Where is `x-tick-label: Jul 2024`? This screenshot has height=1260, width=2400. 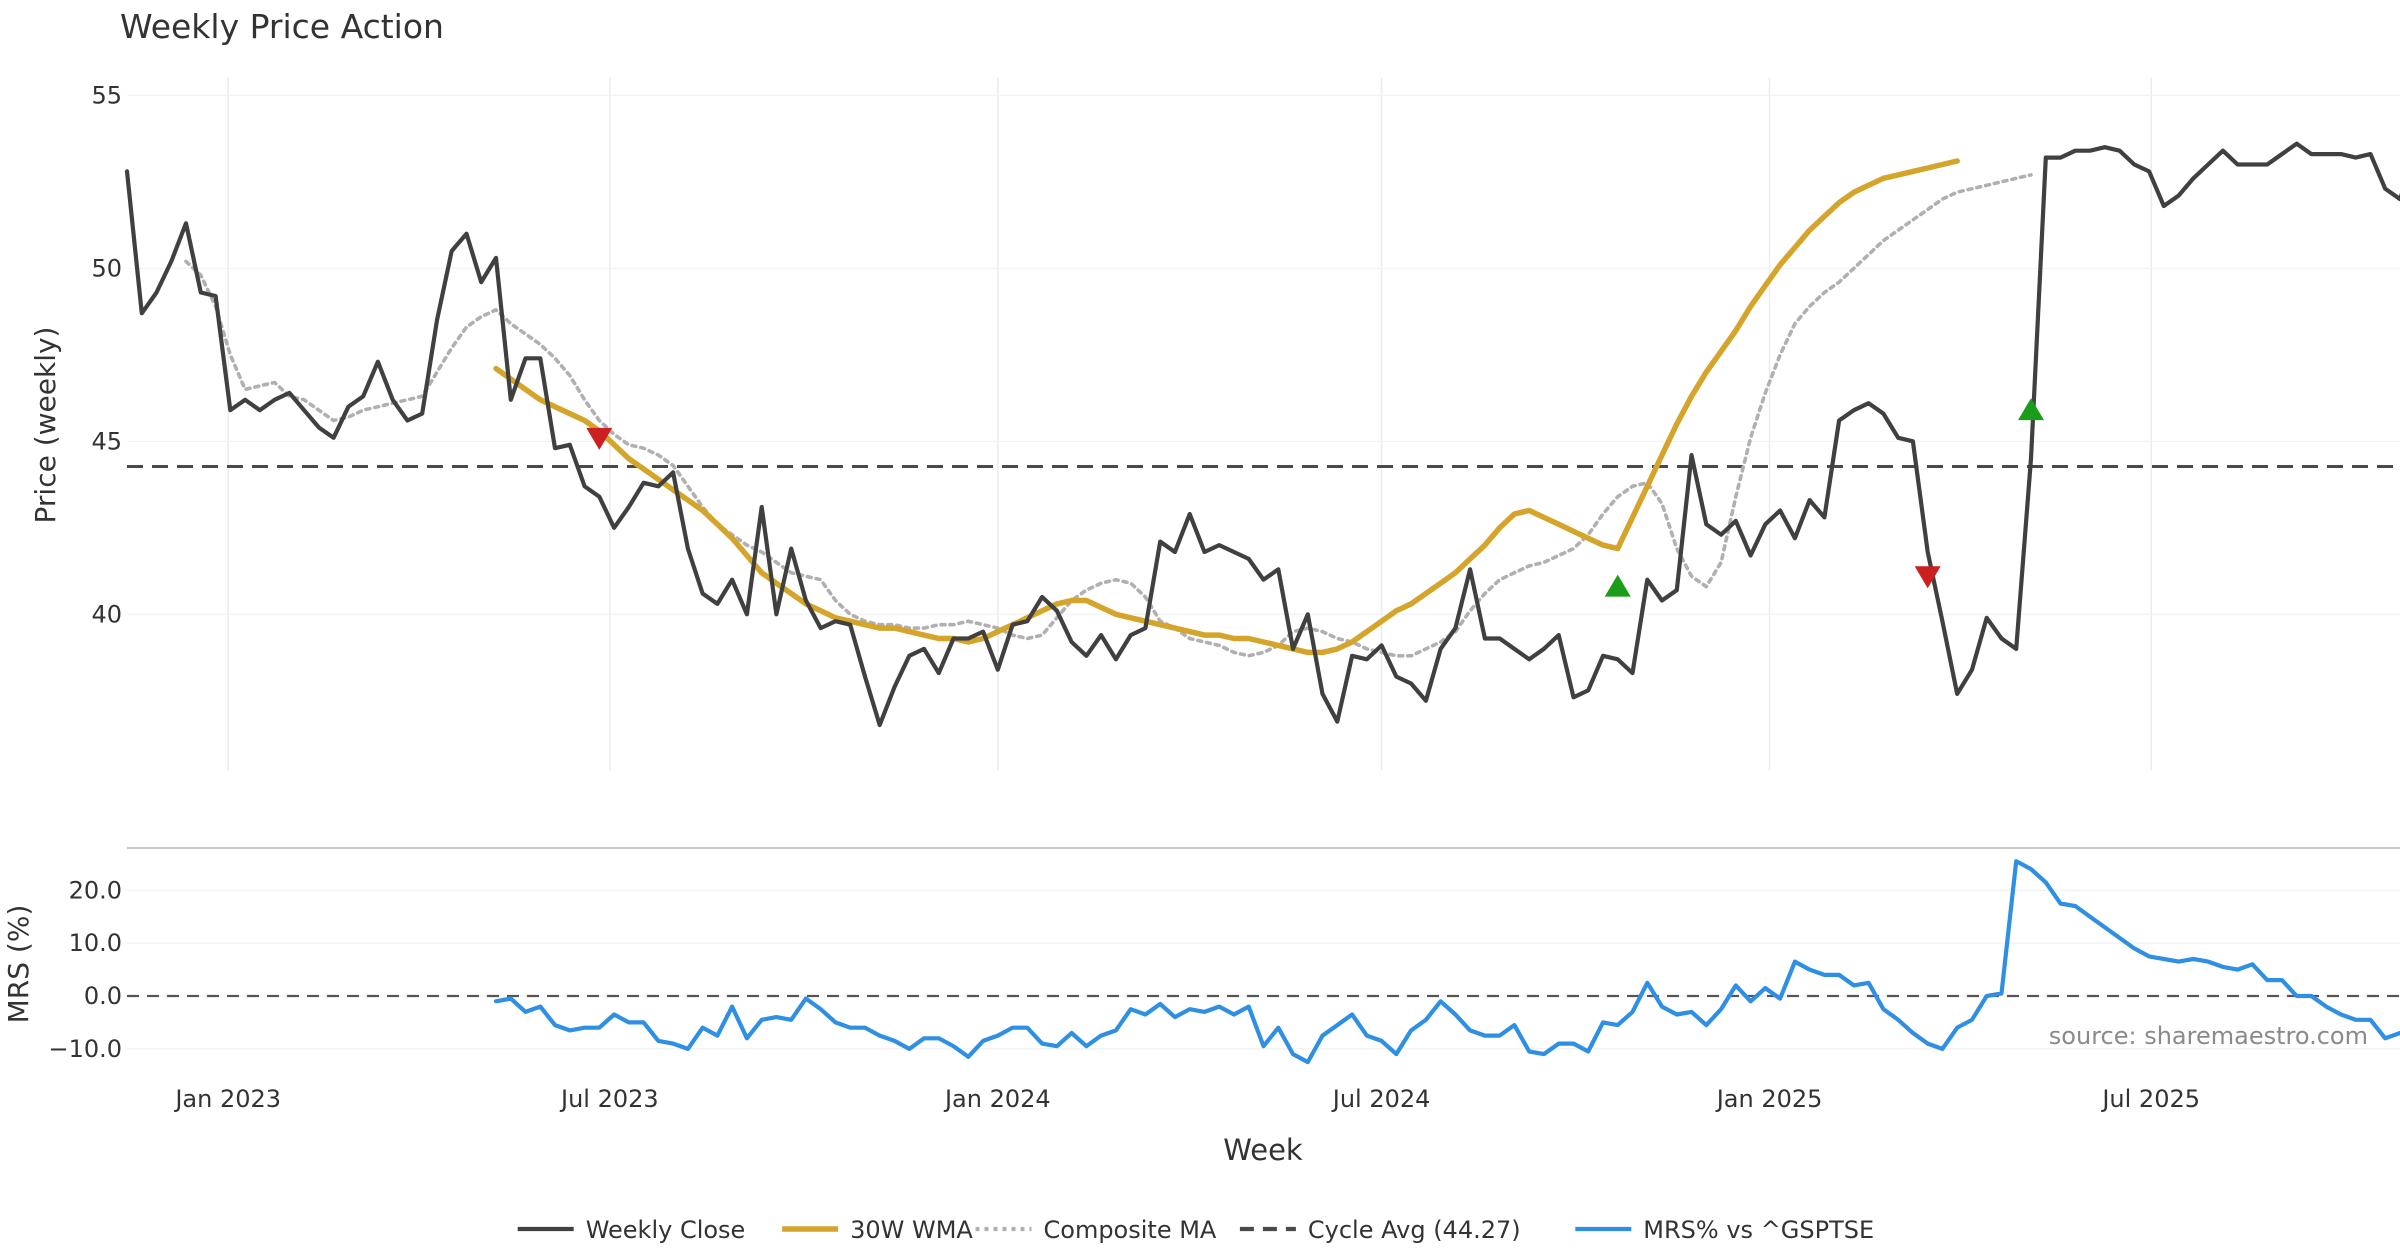
x-tick-label: Jul 2024 is located at coordinates (1381, 1099).